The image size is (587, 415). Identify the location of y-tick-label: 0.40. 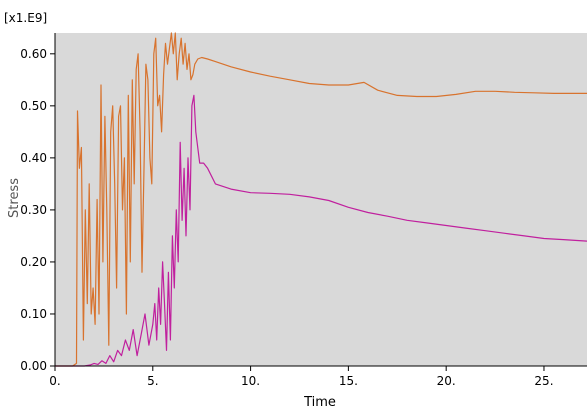
(33, 158).